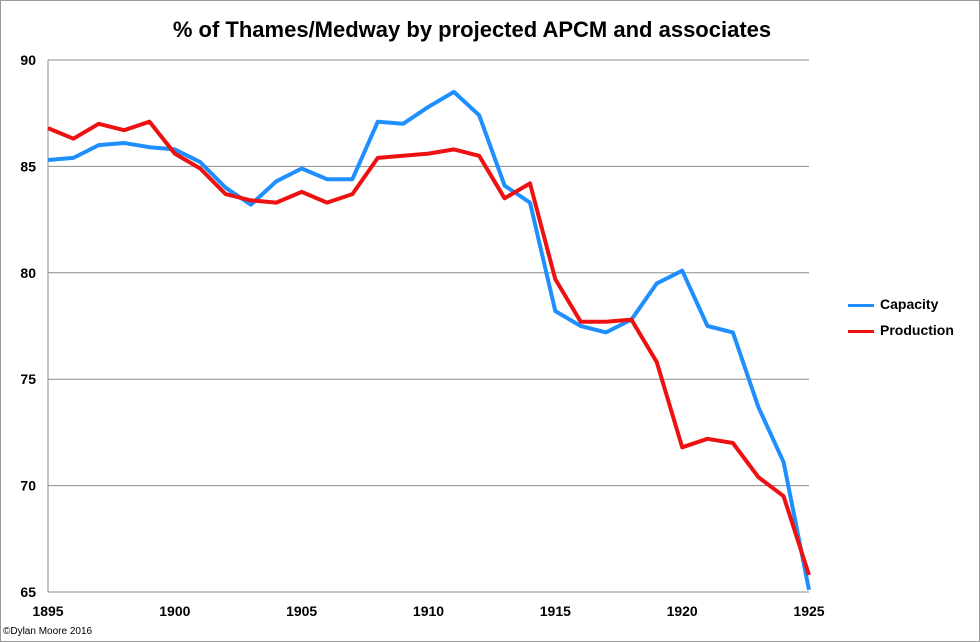 This screenshot has height=642, width=980. I want to click on x-tick-label: 1905, so click(301, 611).